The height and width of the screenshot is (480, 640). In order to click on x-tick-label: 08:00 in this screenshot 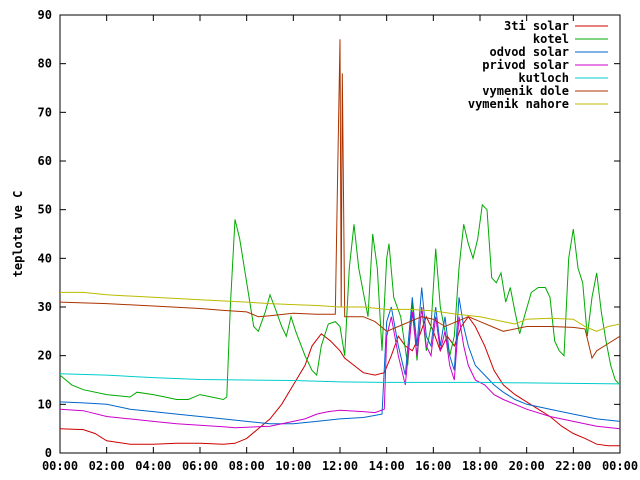, I will do `click(247, 466)`.